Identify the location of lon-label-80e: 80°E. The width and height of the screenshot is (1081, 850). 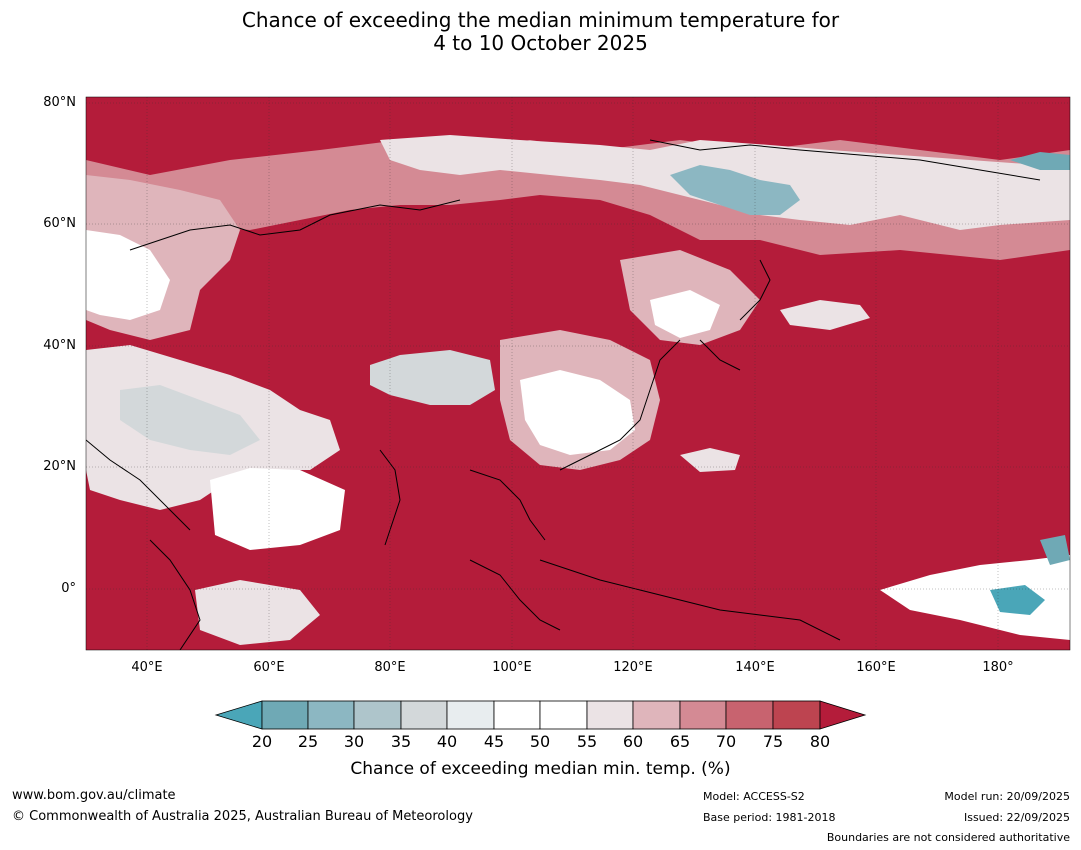
(390, 667).